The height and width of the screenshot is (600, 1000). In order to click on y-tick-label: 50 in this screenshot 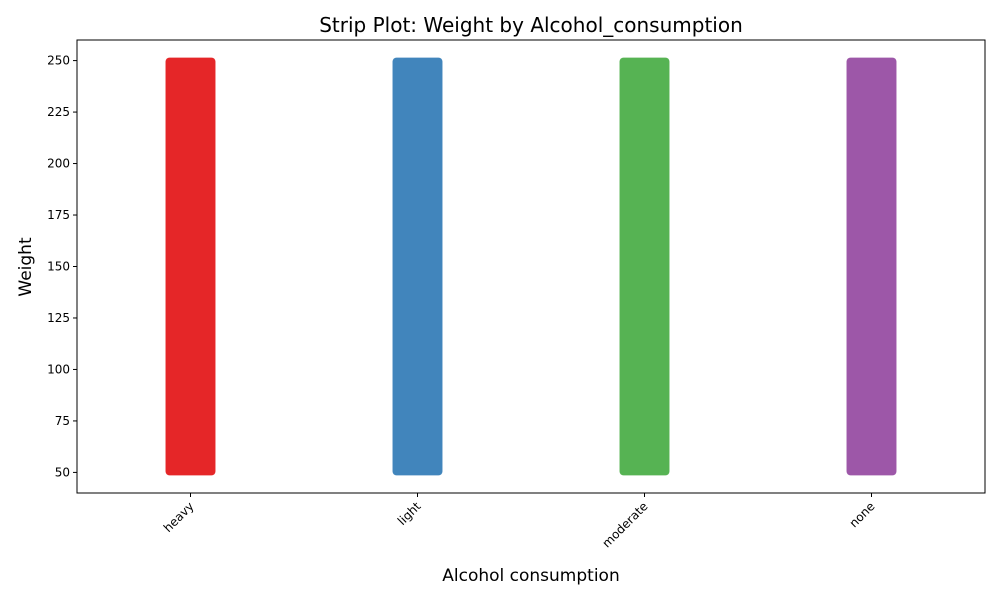, I will do `click(62, 472)`.